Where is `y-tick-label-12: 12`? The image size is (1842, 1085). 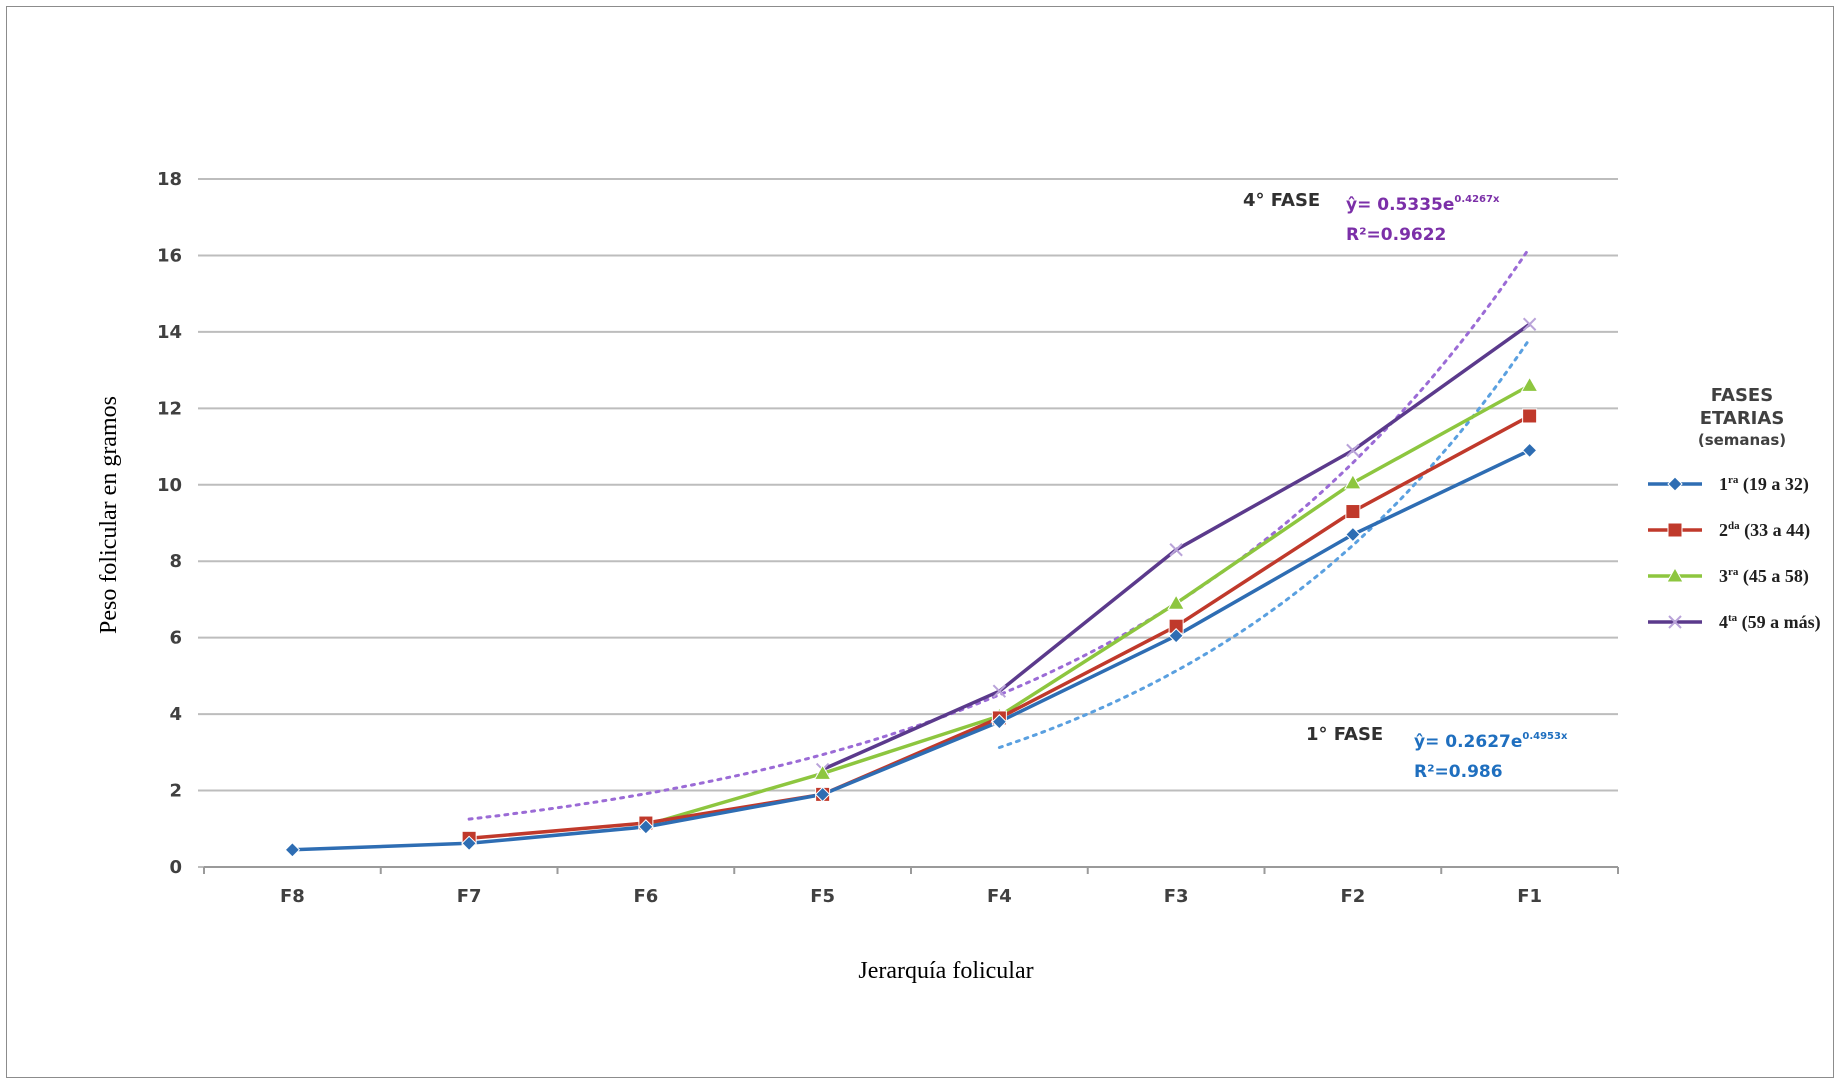
y-tick-label-12: 12 is located at coordinates (169, 408).